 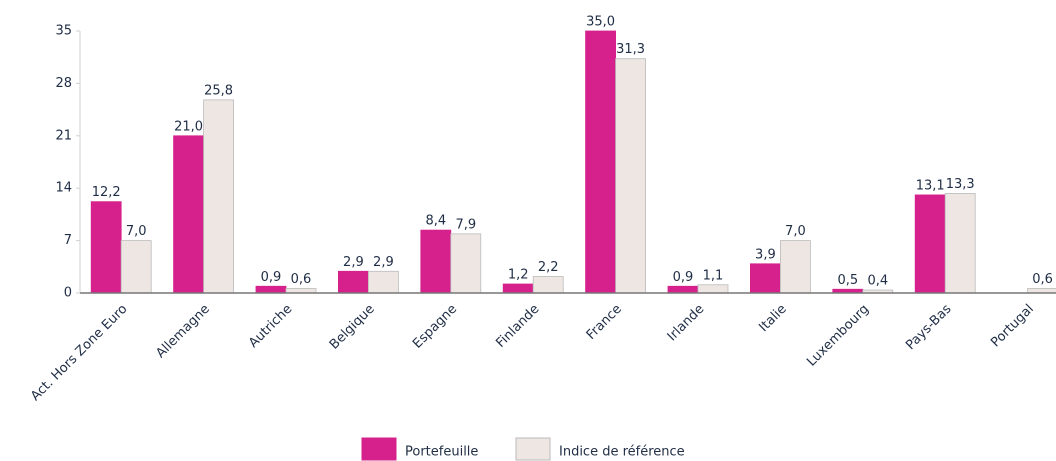 I want to click on legend-label: Portefeuille, so click(x=441, y=452).